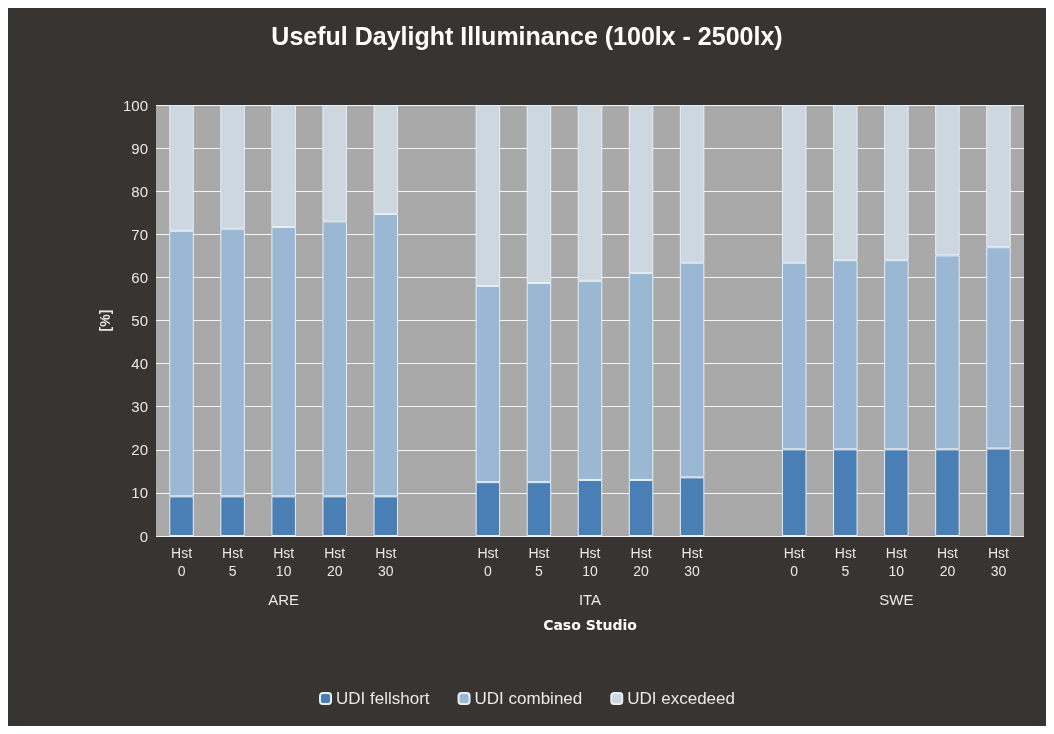 The image size is (1054, 734). What do you see at coordinates (383, 698) in the screenshot?
I see `legend-label: UDI fellshort` at bounding box center [383, 698].